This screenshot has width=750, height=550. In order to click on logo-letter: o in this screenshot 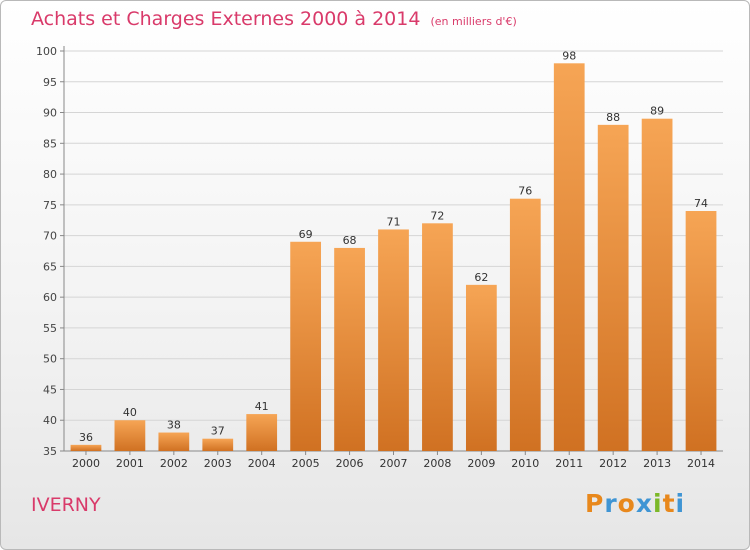, I will do `click(626, 503)`.